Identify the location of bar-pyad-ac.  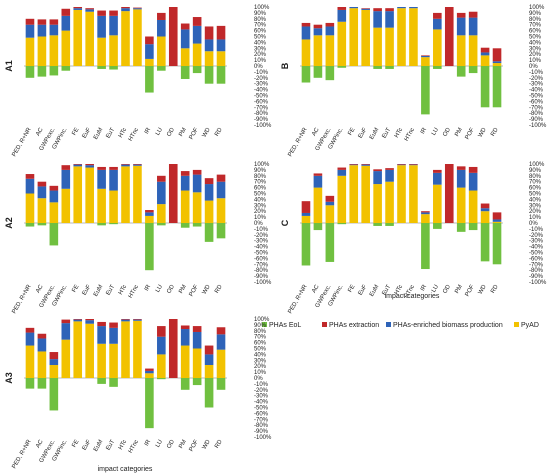
(42, 364).